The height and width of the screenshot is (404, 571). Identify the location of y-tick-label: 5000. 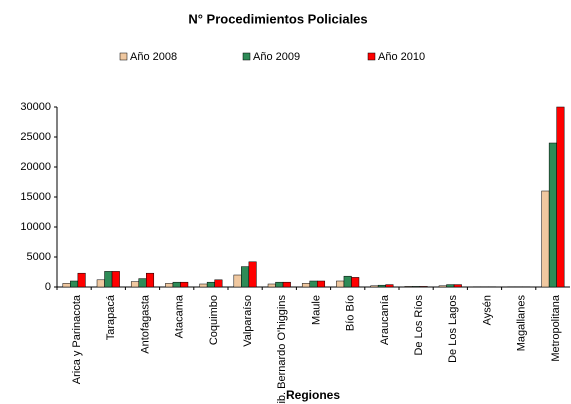
(39, 257).